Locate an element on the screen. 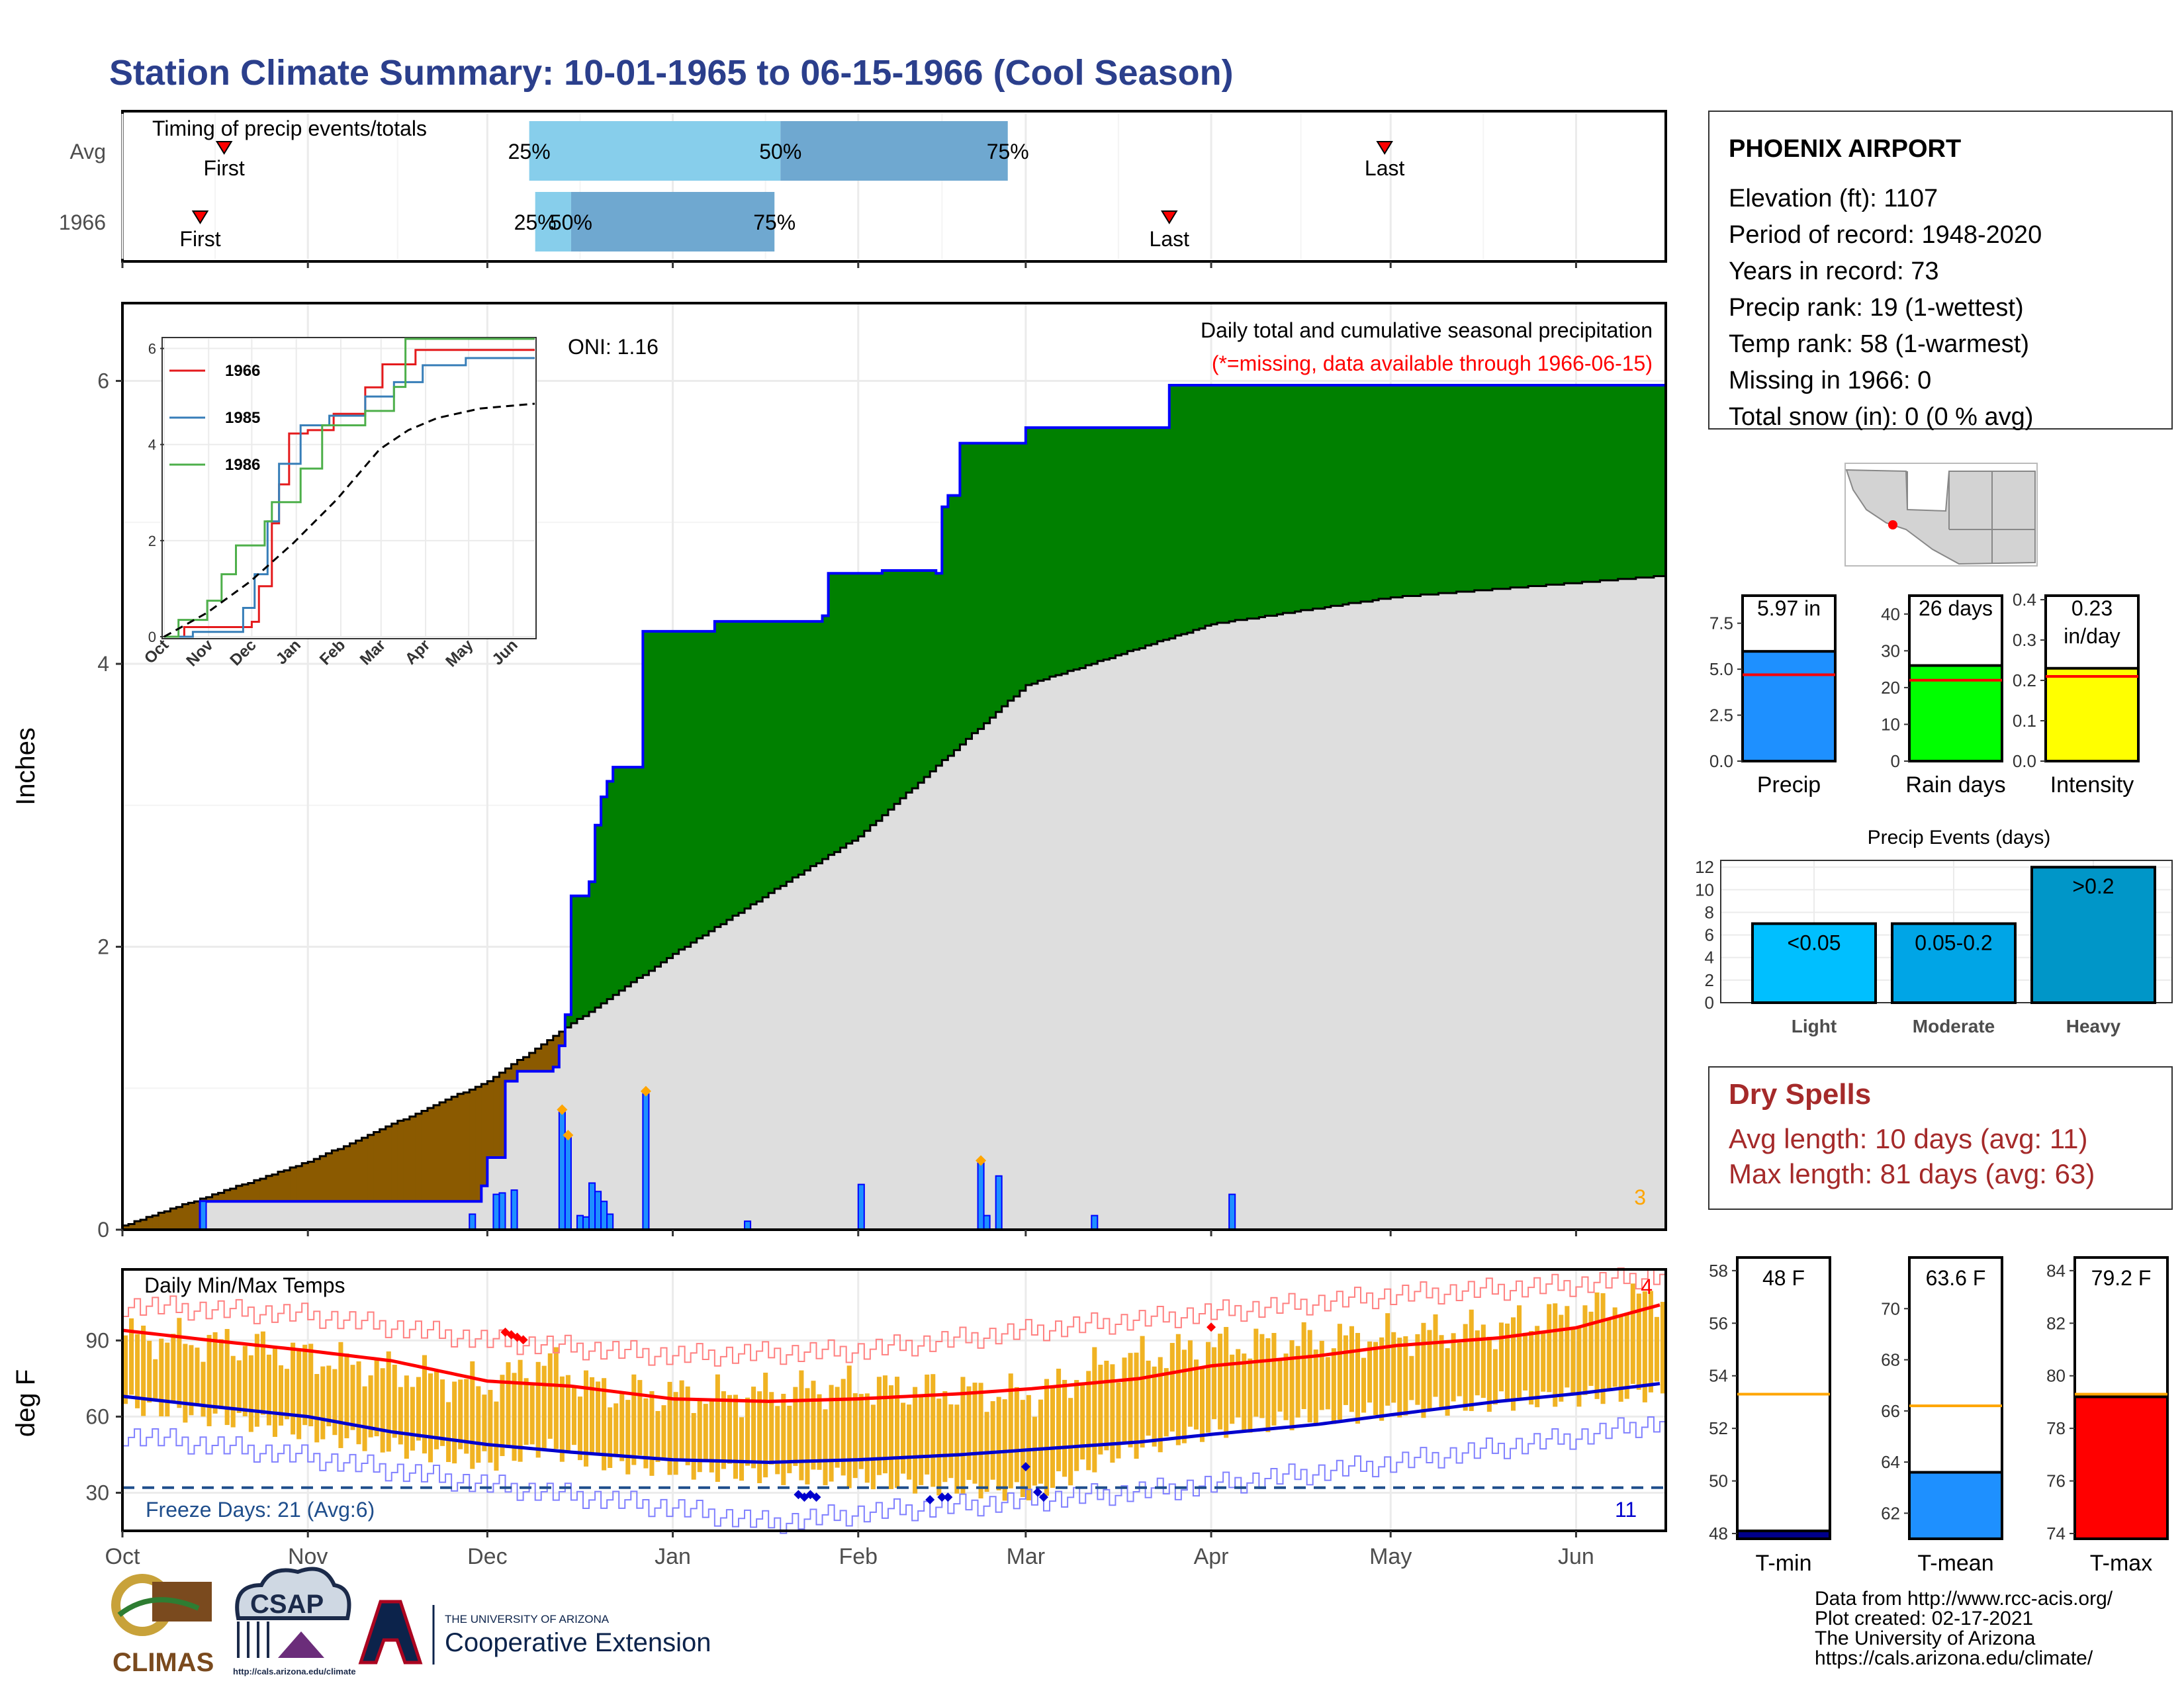 The height and width of the screenshot is (1691, 2184). timing-label-last: Last is located at coordinates (1170, 239).